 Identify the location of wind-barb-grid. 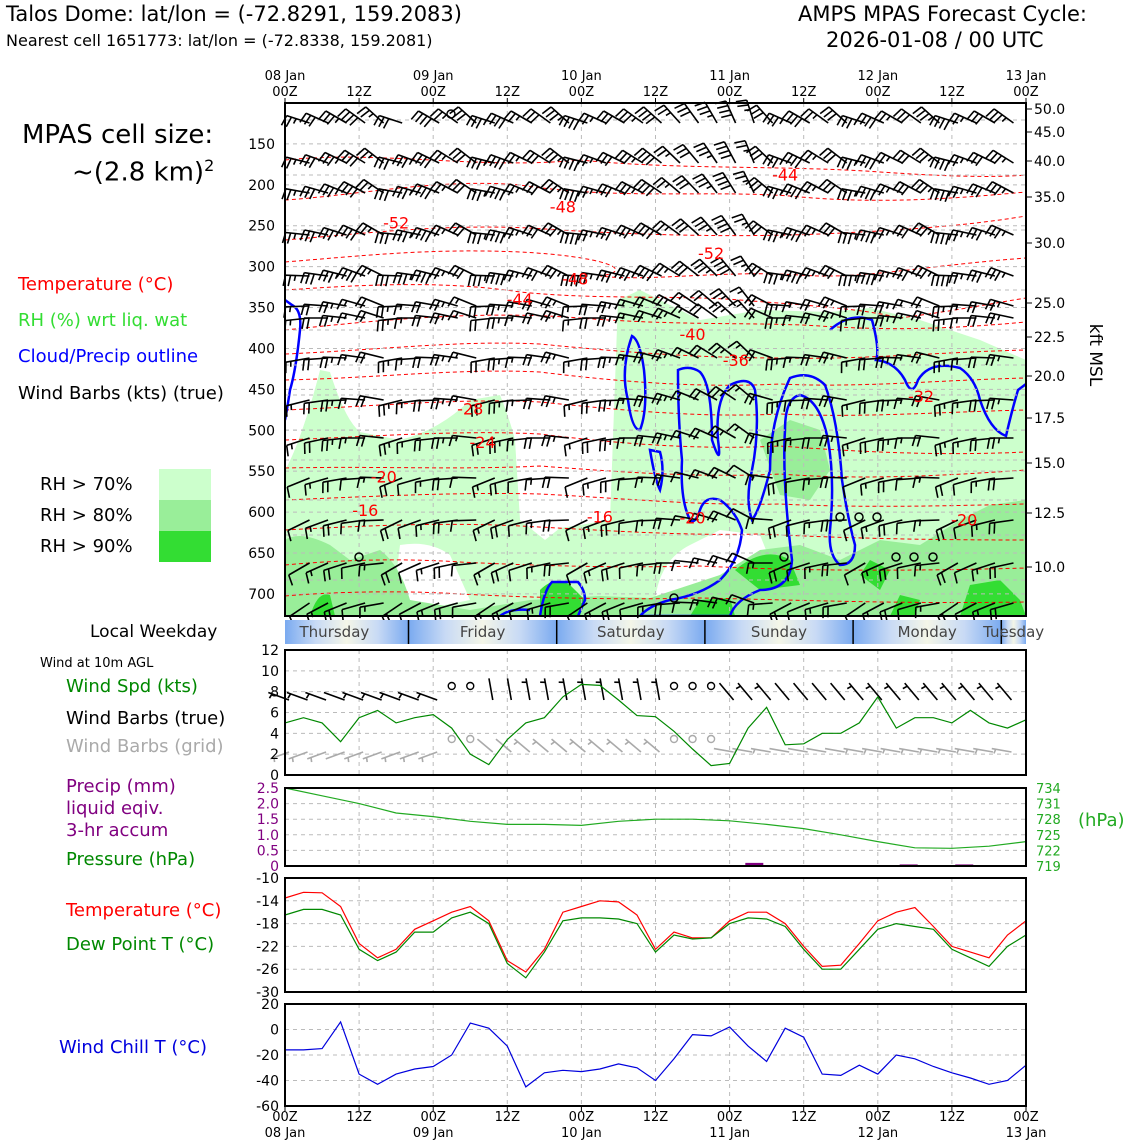
(909, 750).